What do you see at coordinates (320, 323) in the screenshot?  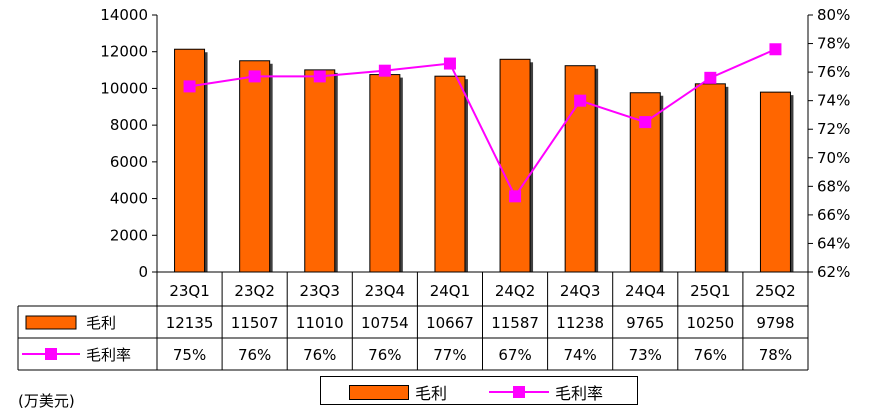 I see `gross-profit-value: 11010` at bounding box center [320, 323].